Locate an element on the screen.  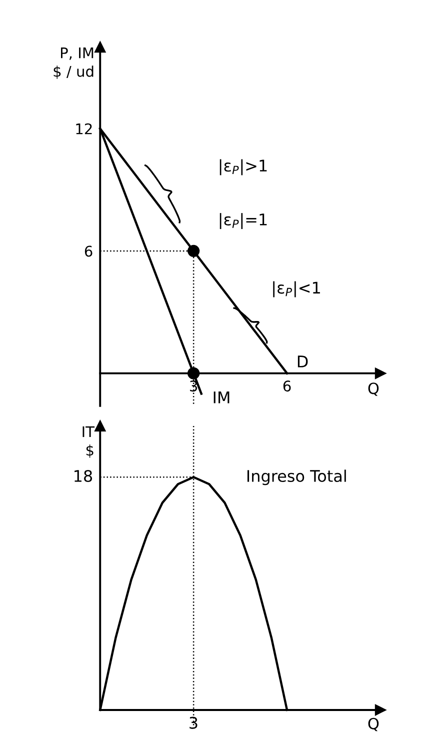
annotation: |ε$_{P}$|=1 is located at coordinates (243, 221).